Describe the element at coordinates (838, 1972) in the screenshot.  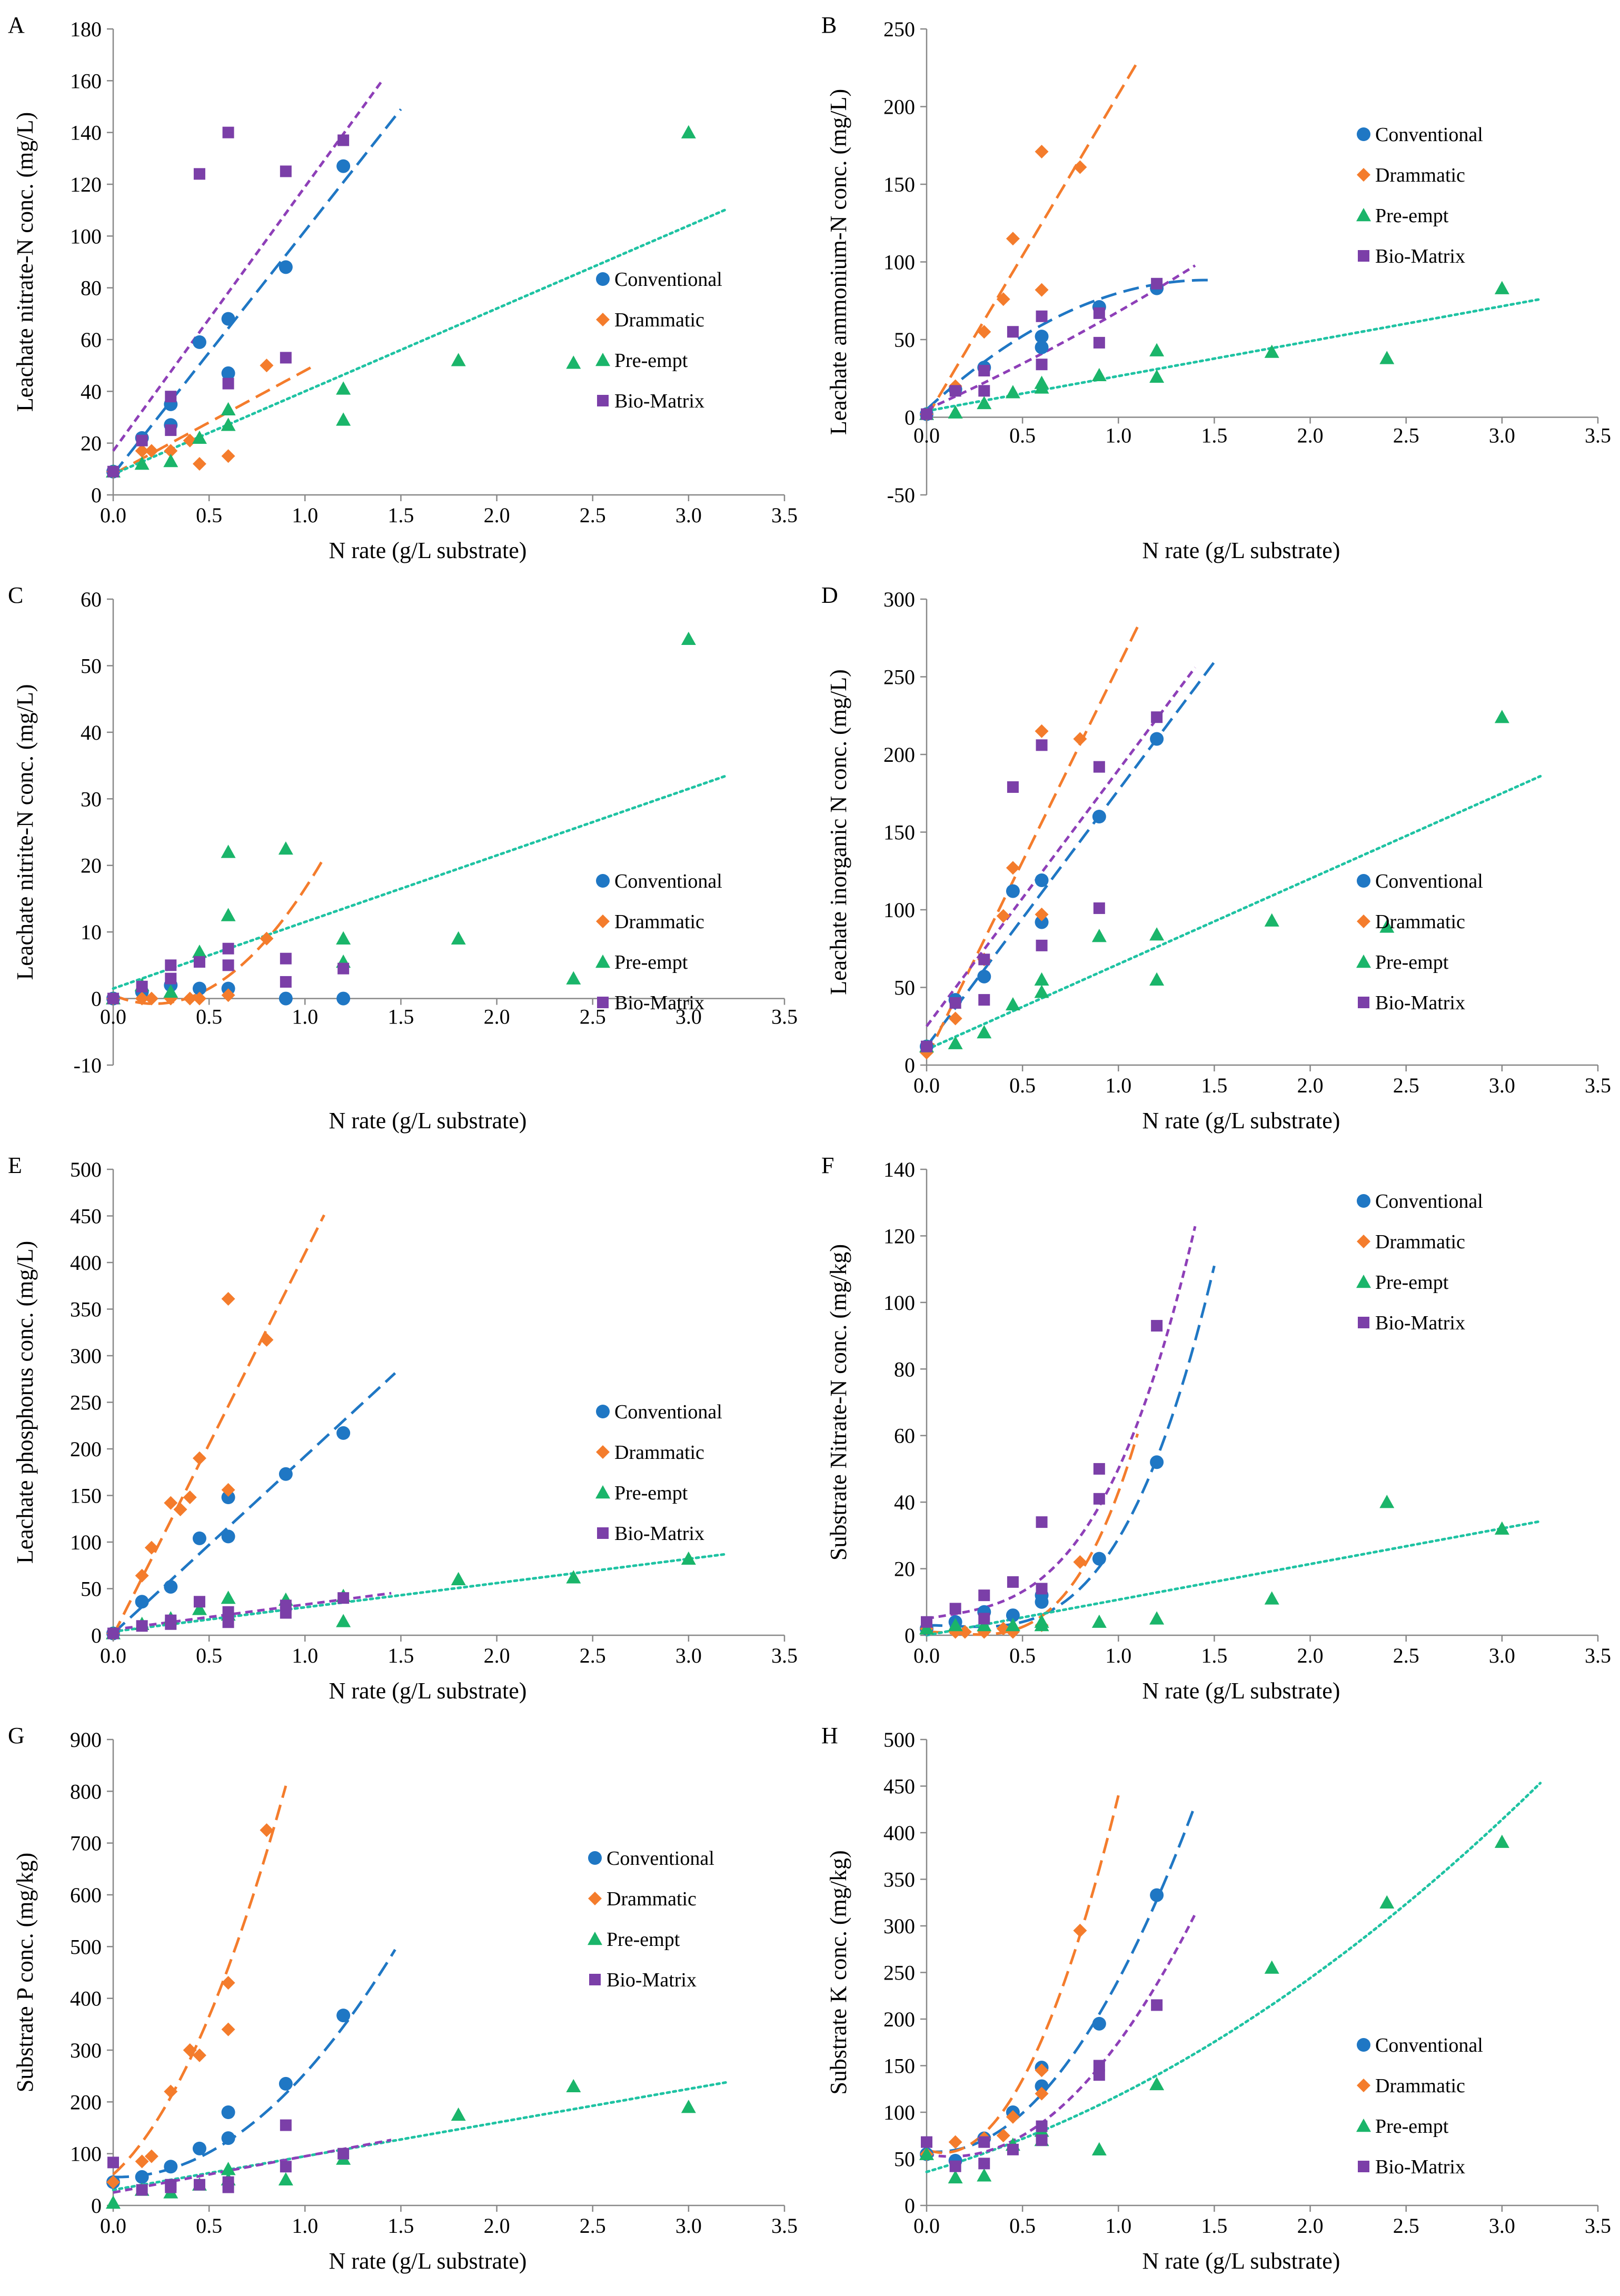
I see `panel-h-y-title: Substrate K conc. (mg/kg)` at that location.